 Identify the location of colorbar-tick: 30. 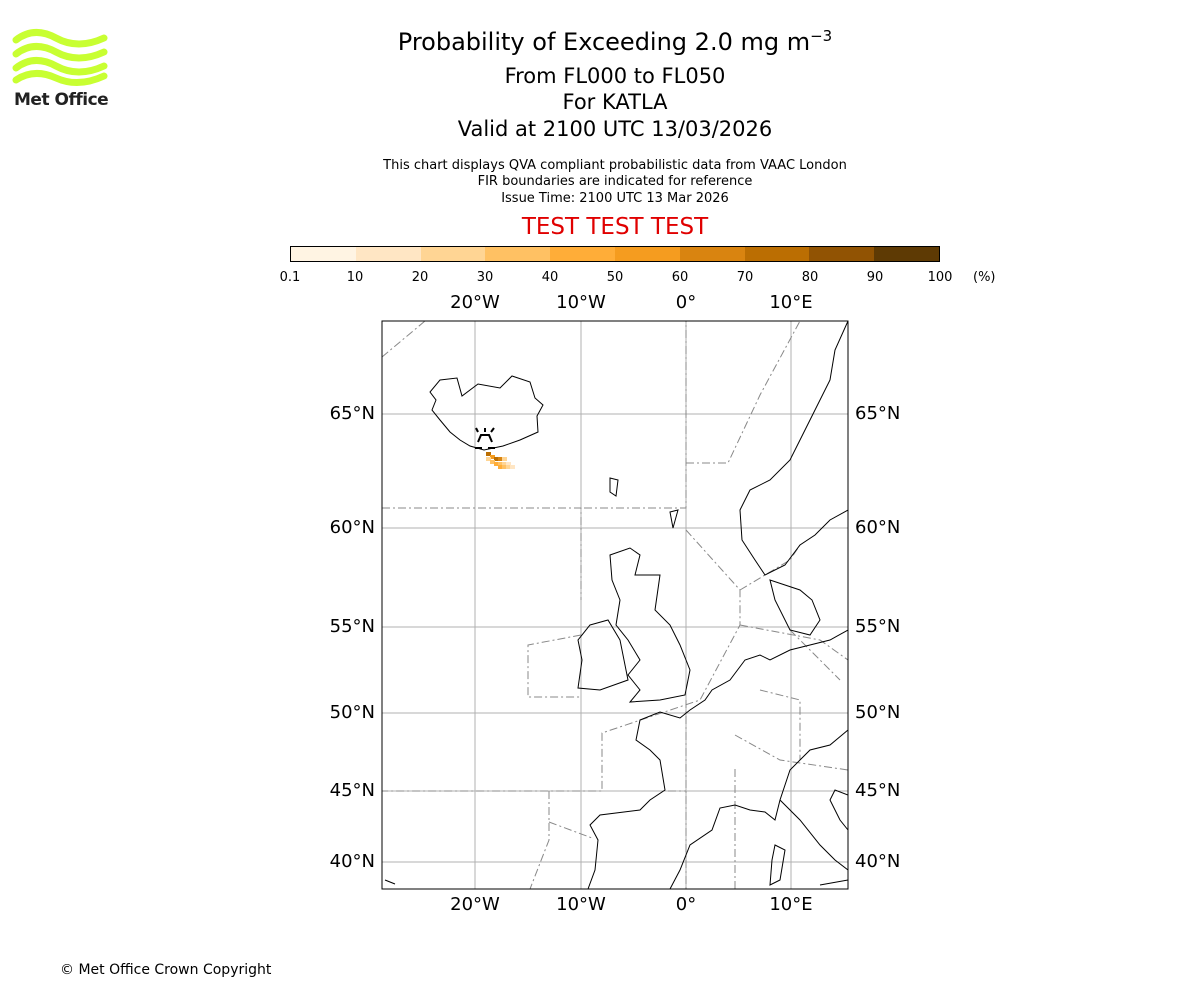
(485, 277).